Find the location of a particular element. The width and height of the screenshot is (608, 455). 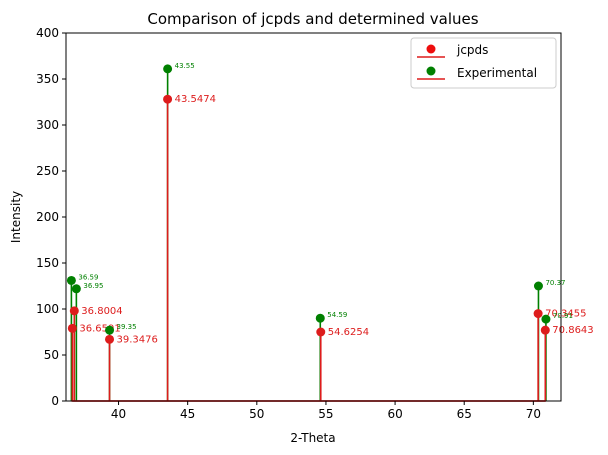

x-tick-label: 55 is located at coordinates (325, 414).